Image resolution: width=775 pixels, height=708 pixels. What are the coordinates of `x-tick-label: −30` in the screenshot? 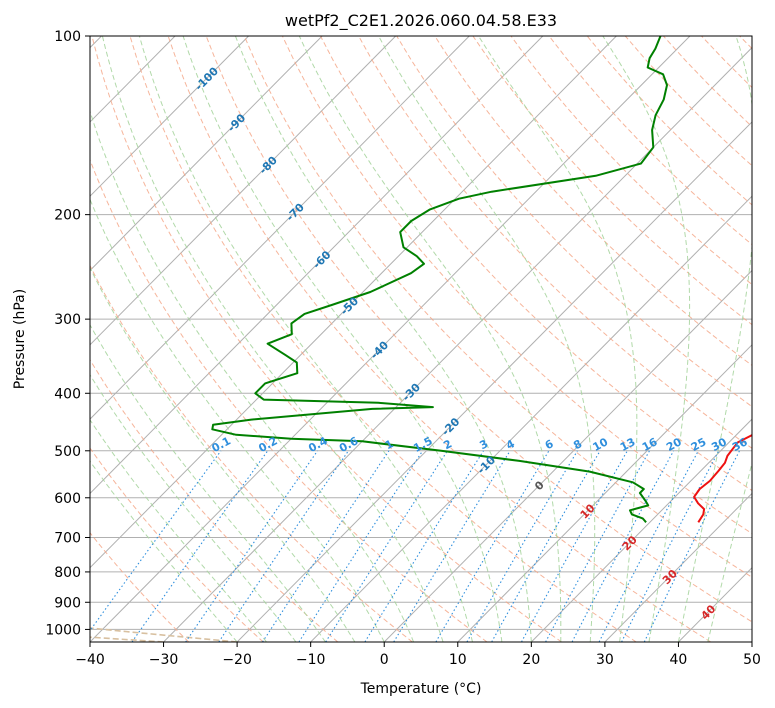 It's located at (164, 660).